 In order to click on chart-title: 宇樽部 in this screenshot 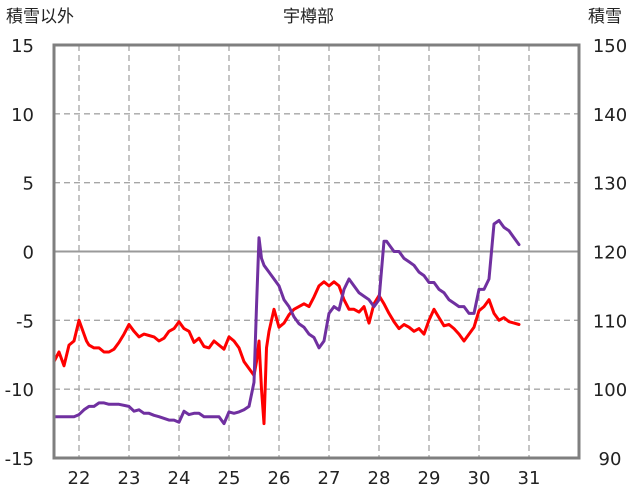, I will do `click(308, 17)`.